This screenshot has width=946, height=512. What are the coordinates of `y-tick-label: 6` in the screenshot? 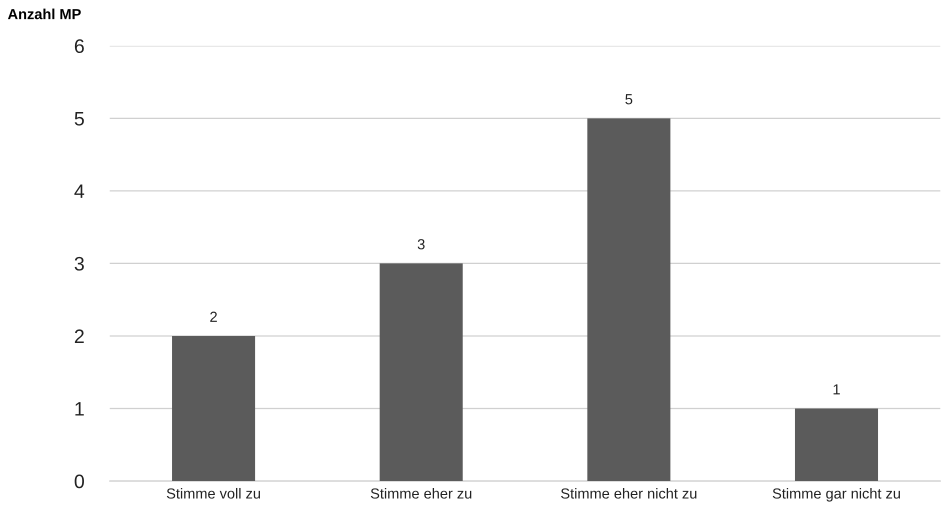 It's located at (79, 46).